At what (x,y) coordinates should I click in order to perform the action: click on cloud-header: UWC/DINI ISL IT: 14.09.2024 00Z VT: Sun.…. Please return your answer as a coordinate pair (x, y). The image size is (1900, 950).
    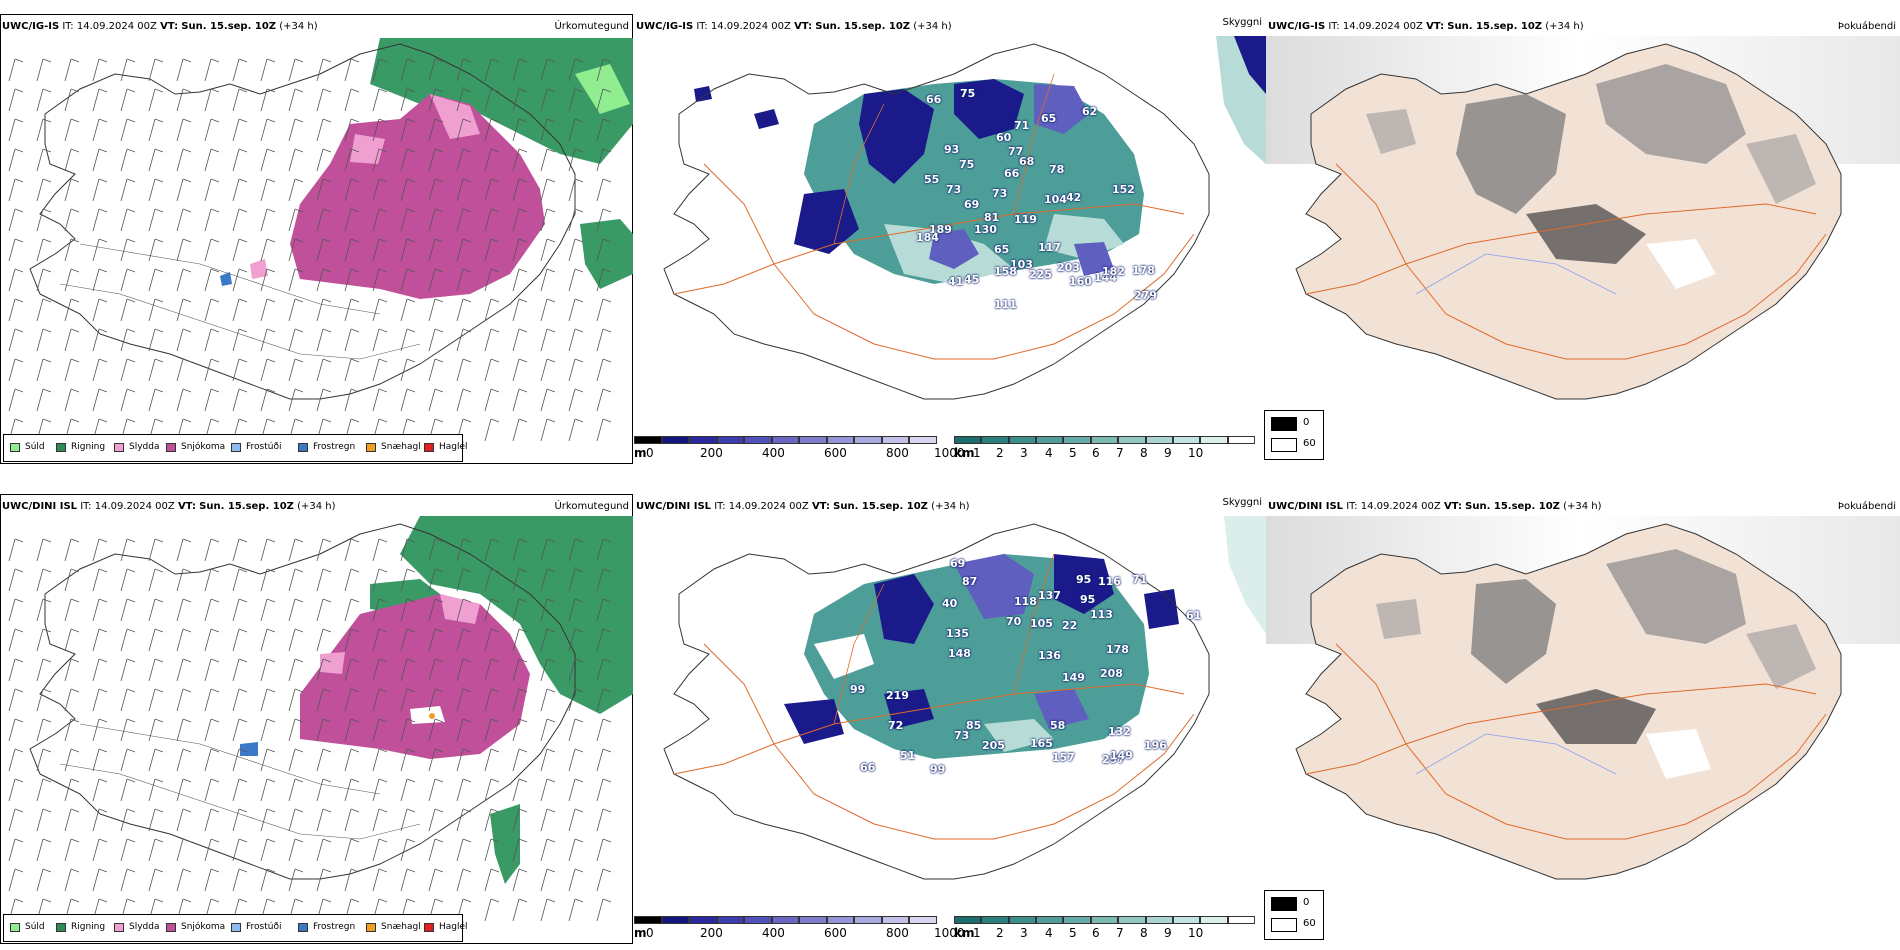
    Looking at the image, I should click on (803, 506).